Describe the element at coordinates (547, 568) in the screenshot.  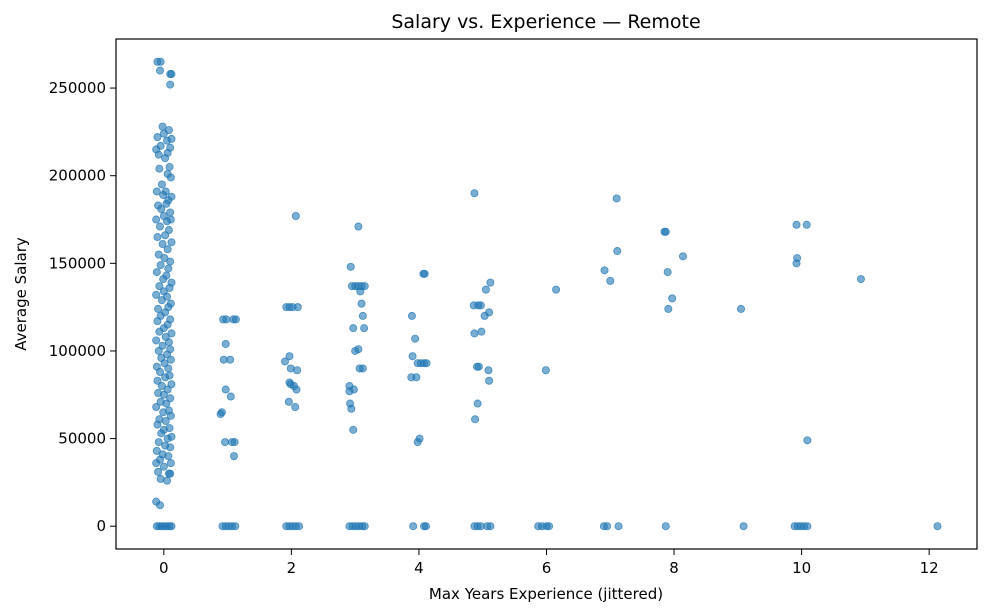
I see `x-tick-label: 6` at that location.